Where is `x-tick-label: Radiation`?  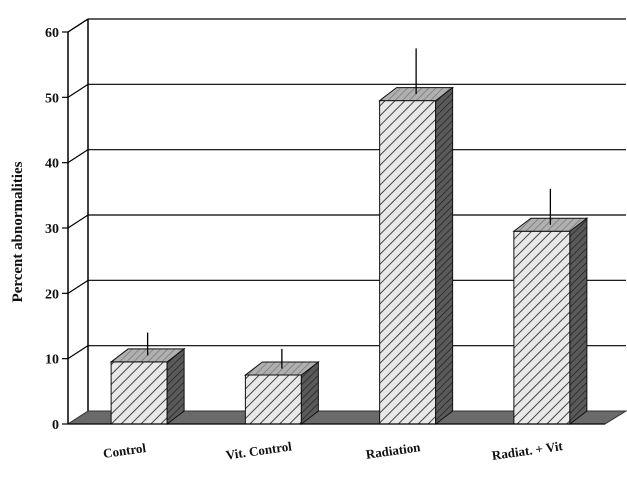 x-tick-label: Radiation is located at coordinates (393, 450).